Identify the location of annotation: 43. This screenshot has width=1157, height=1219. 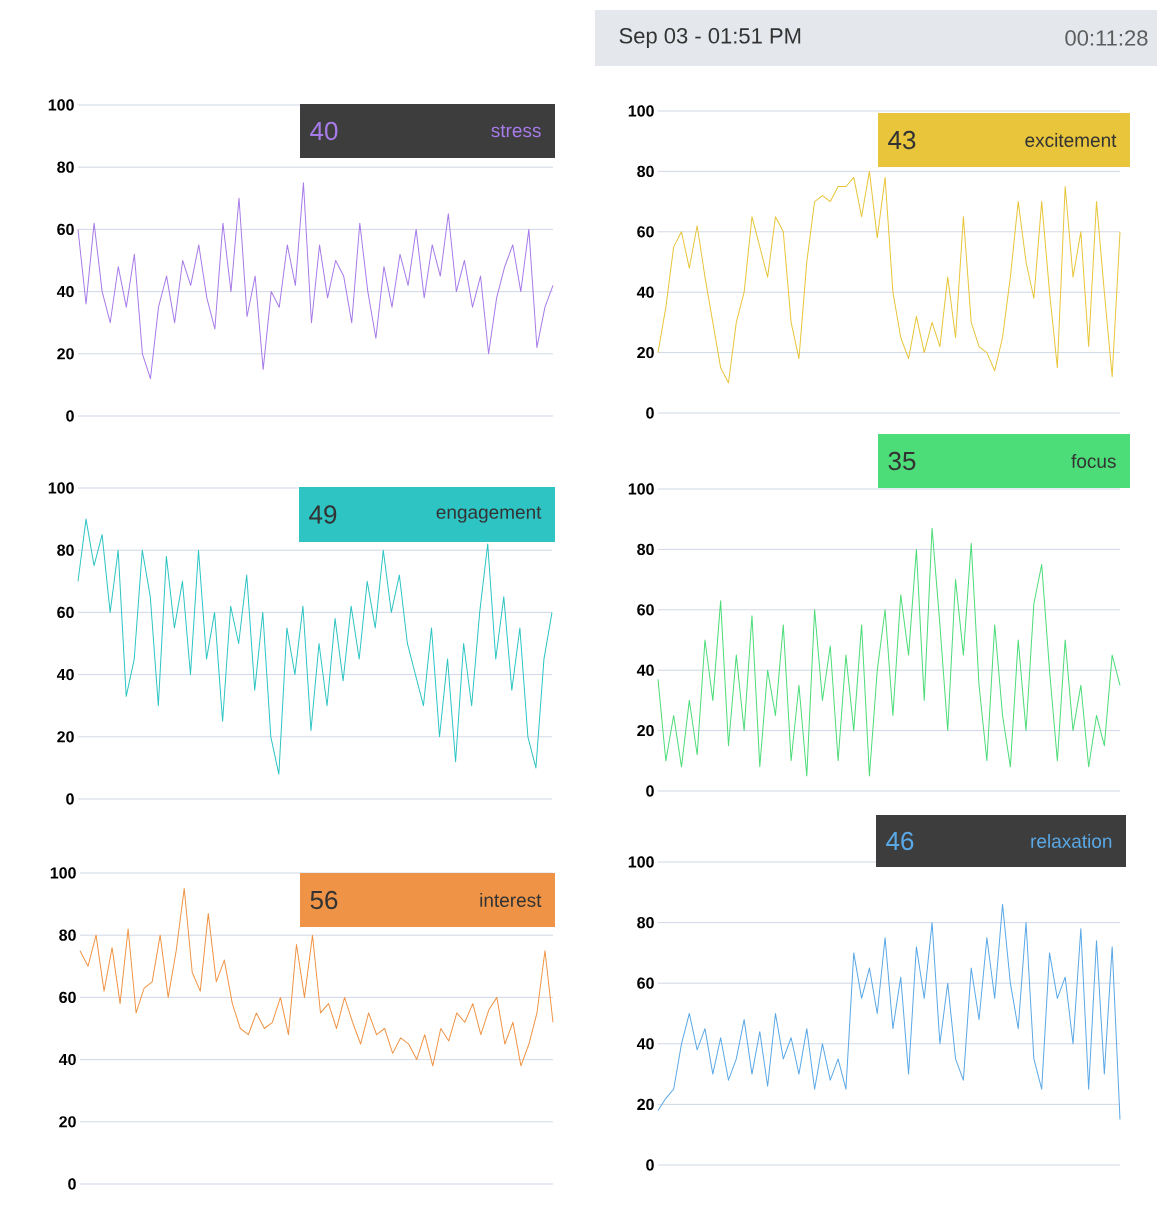
(902, 140).